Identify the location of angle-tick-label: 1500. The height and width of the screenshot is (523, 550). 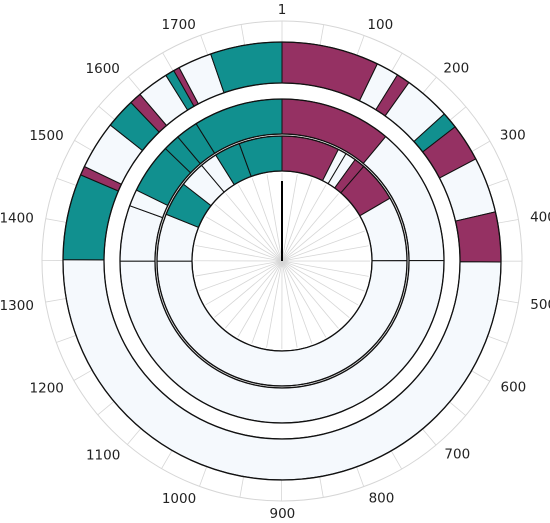
(46, 136).